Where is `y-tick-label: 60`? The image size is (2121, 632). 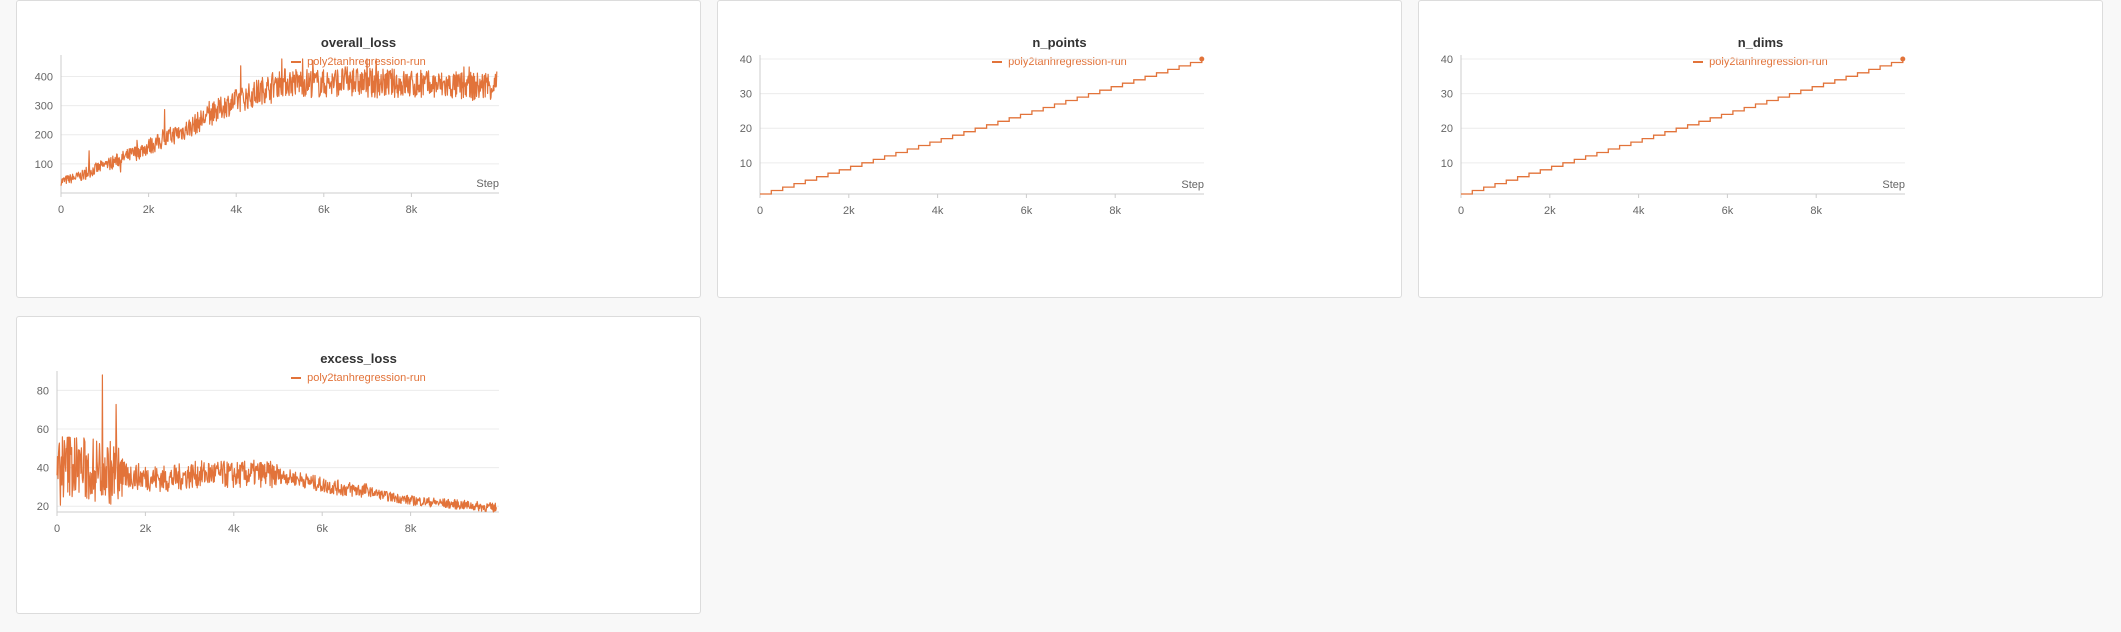
y-tick-label: 60 is located at coordinates (43, 430).